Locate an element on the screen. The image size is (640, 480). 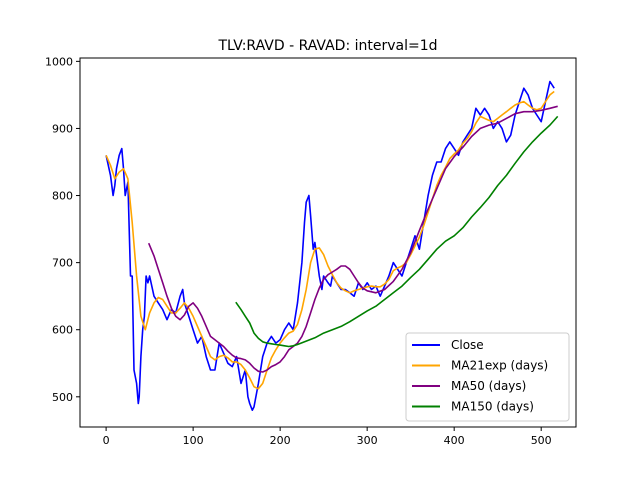
y-tick-label: 500 is located at coordinates (62, 397).